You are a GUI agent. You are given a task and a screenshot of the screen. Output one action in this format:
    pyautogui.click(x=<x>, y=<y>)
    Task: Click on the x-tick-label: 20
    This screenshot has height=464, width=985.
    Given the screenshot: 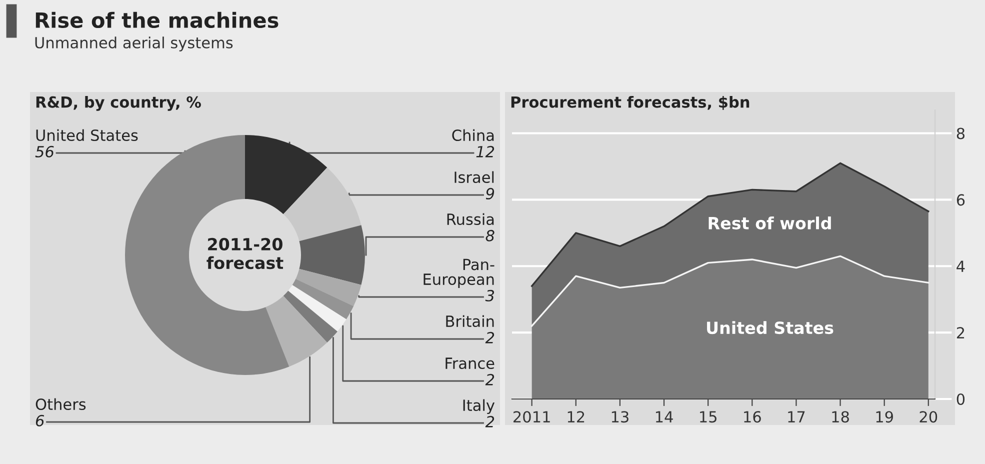 What is the action you would take?
    pyautogui.click(x=929, y=417)
    